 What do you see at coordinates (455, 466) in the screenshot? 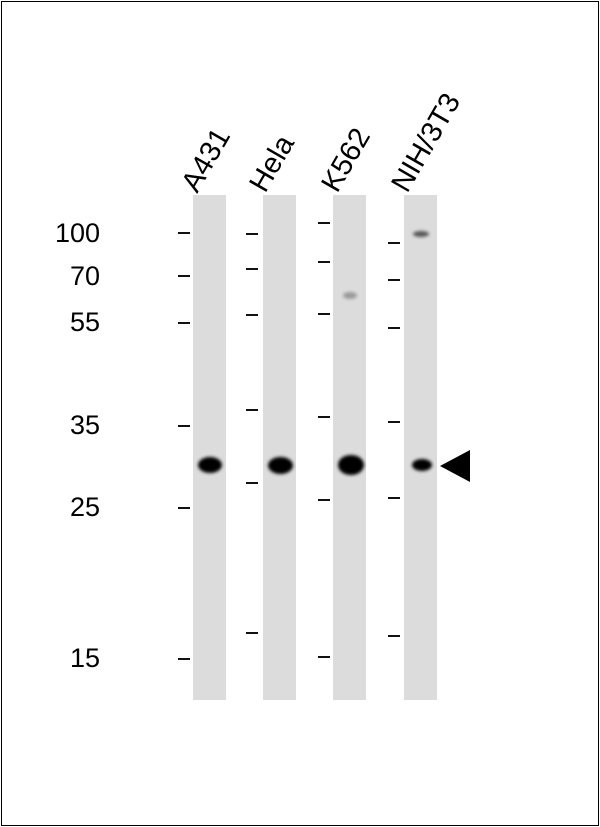
I see `target-band-arrow-icon` at bounding box center [455, 466].